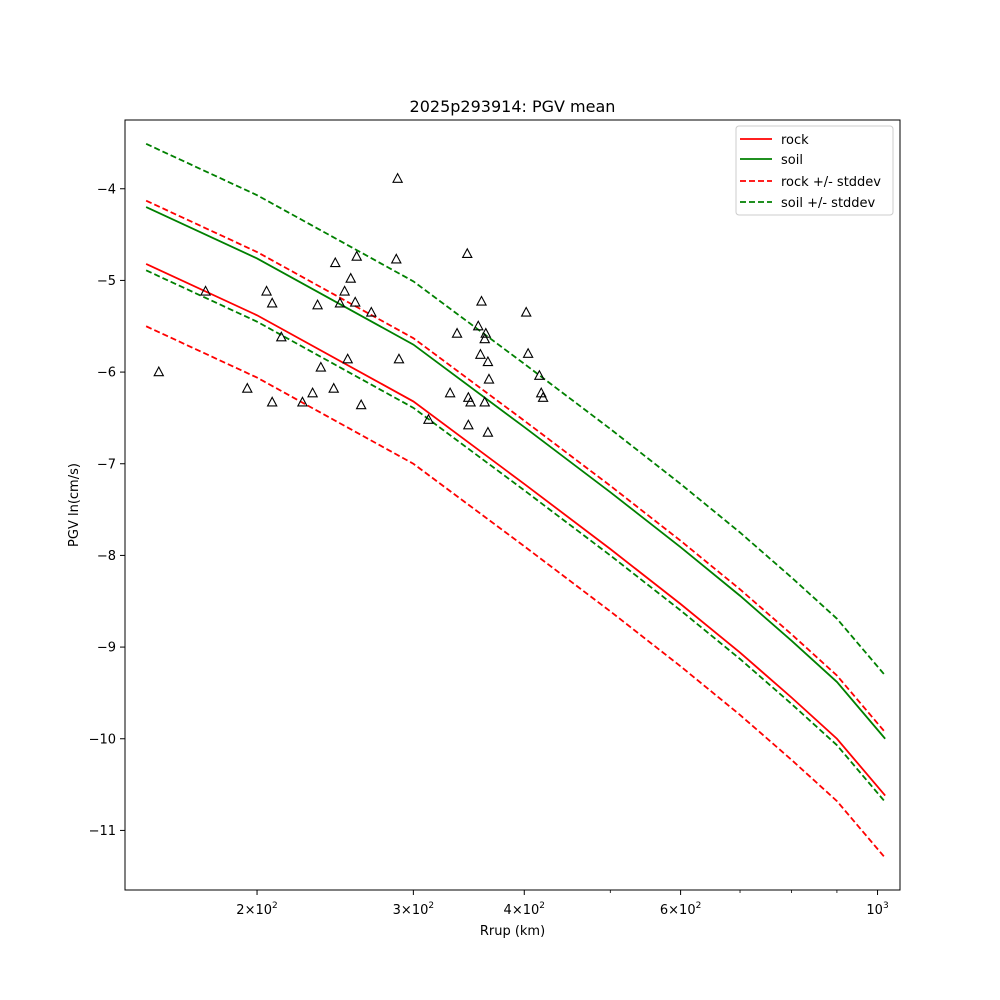  What do you see at coordinates (106, 189) in the screenshot?
I see `y-tick-label: −4` at bounding box center [106, 189].